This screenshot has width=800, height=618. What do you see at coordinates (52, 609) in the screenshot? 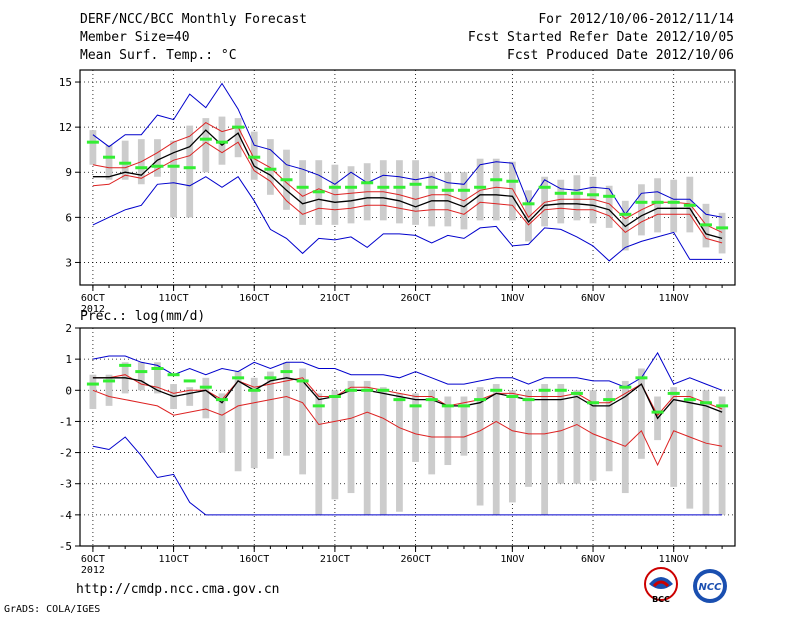
I see `grads-credit: GrADS: COLA/IGES` at bounding box center [52, 609].